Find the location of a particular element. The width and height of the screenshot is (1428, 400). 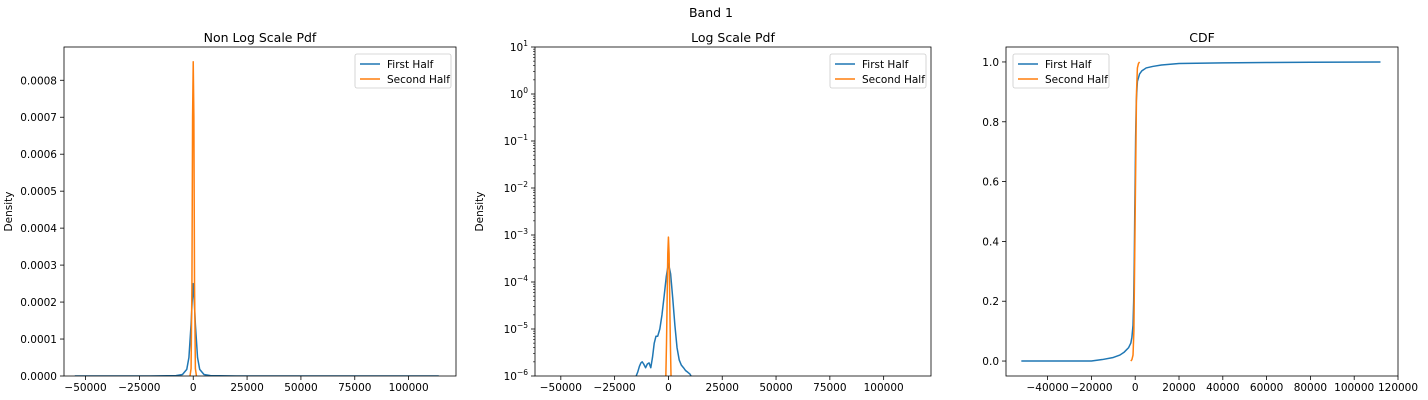

y-tick-label: 0.0003 is located at coordinates (38, 266).